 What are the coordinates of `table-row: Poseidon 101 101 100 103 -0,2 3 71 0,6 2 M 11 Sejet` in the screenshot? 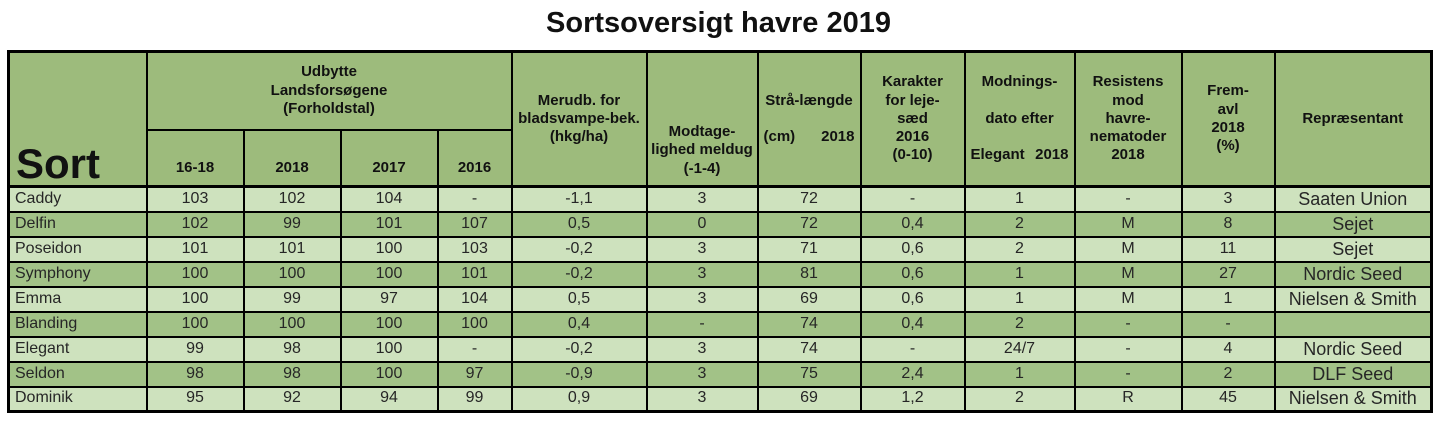 It's located at (720, 249).